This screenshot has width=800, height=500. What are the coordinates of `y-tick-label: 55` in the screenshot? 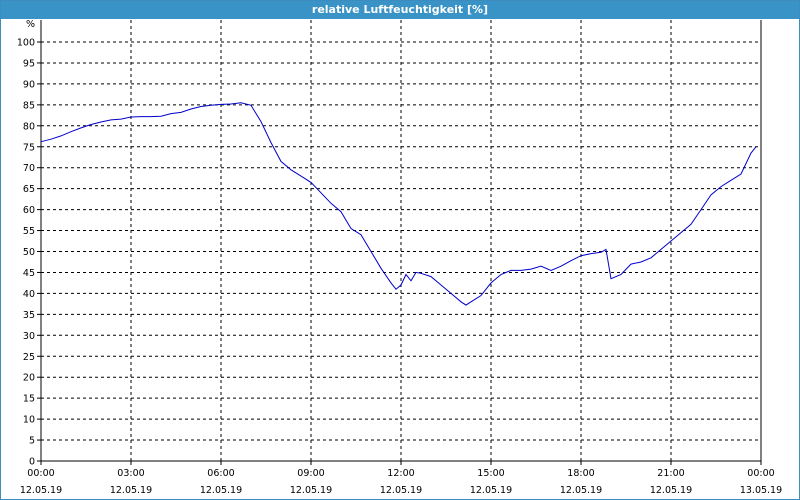 It's located at (29, 231).